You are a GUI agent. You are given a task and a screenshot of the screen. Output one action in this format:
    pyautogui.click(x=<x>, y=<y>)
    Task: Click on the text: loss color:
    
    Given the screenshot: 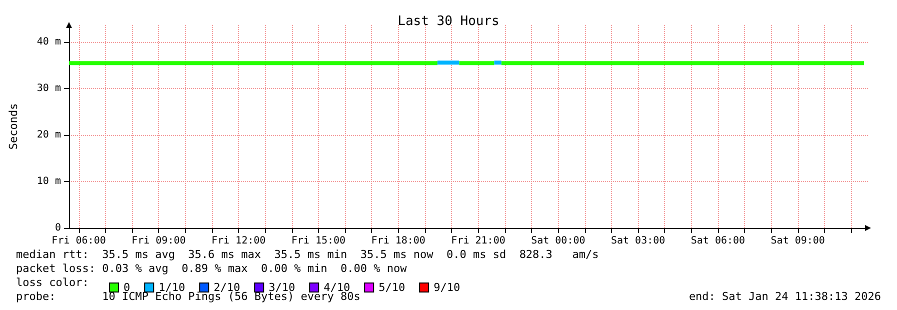 What is the action you would take?
    pyautogui.click(x=52, y=282)
    